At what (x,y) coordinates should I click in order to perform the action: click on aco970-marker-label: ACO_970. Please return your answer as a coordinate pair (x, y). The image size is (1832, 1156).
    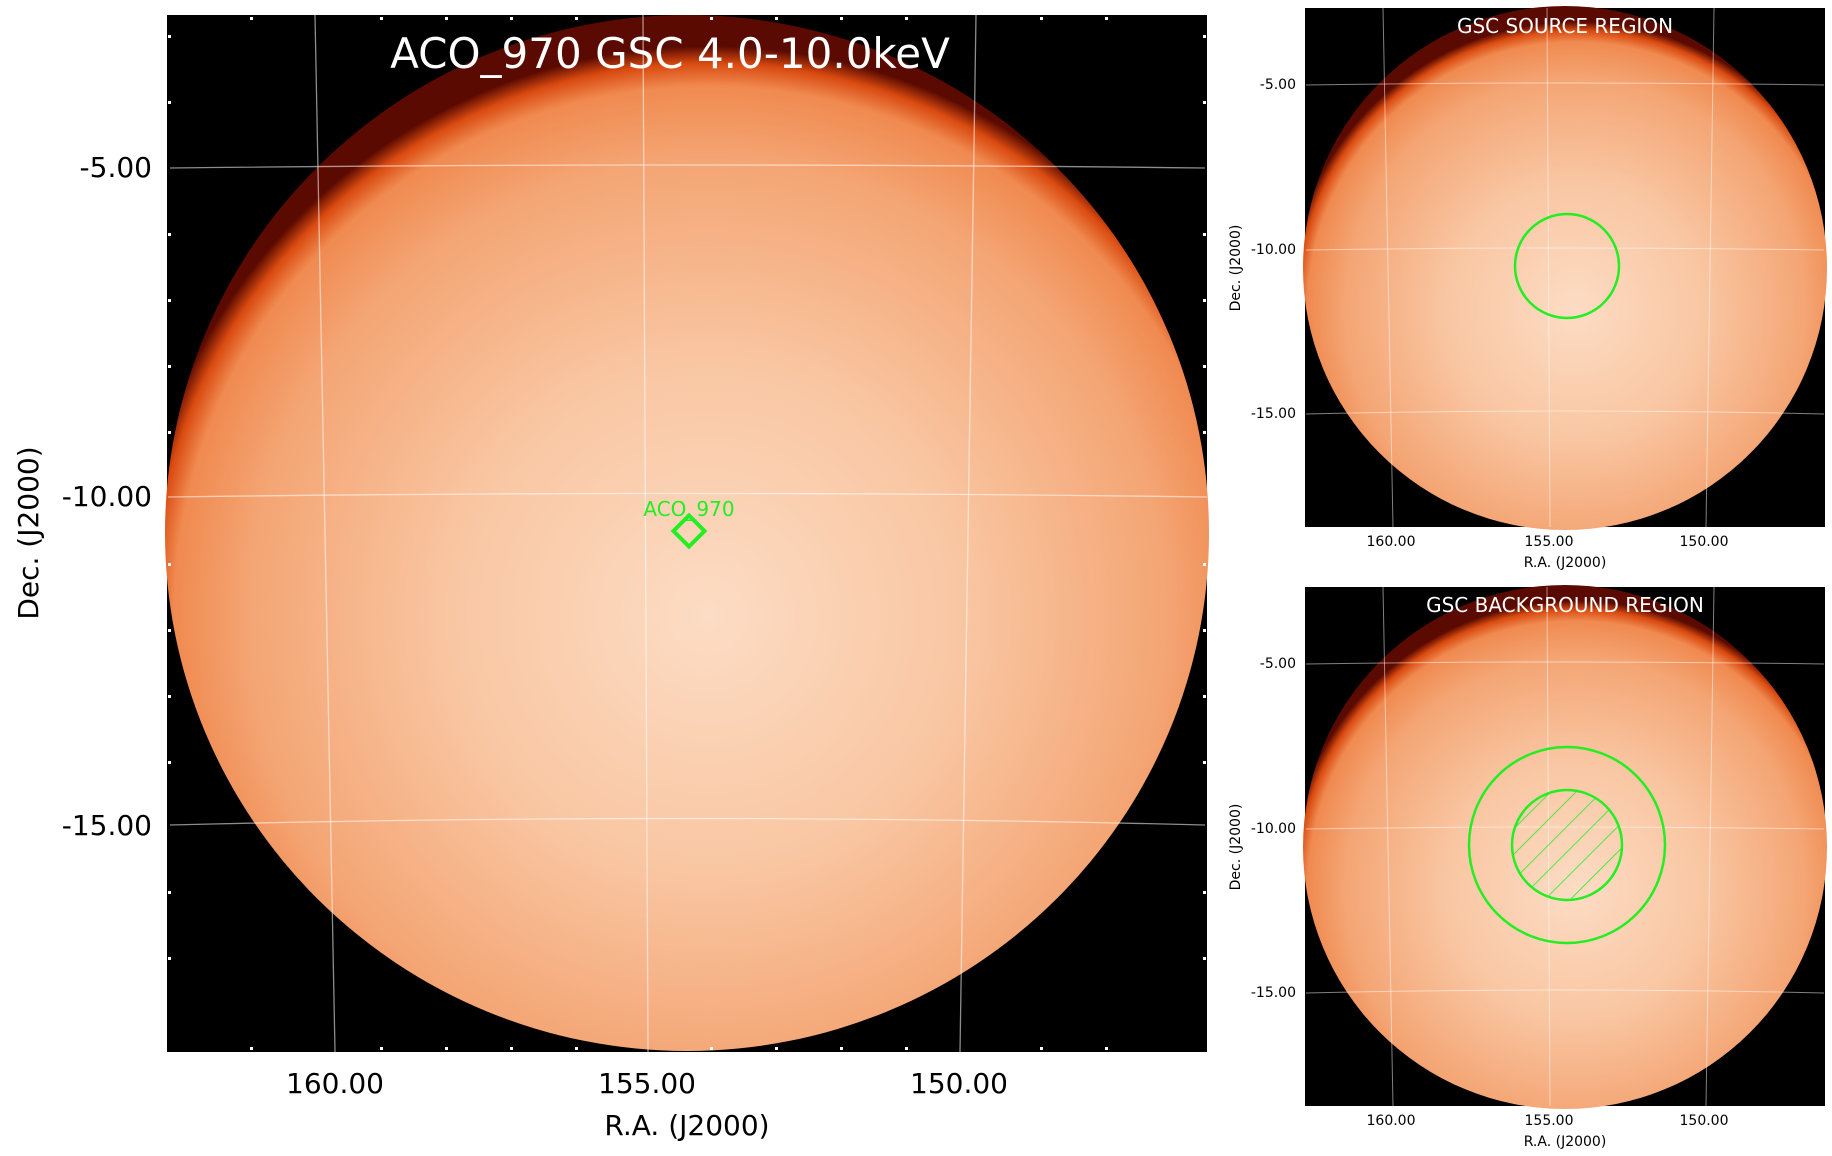
    Looking at the image, I should click on (688, 509).